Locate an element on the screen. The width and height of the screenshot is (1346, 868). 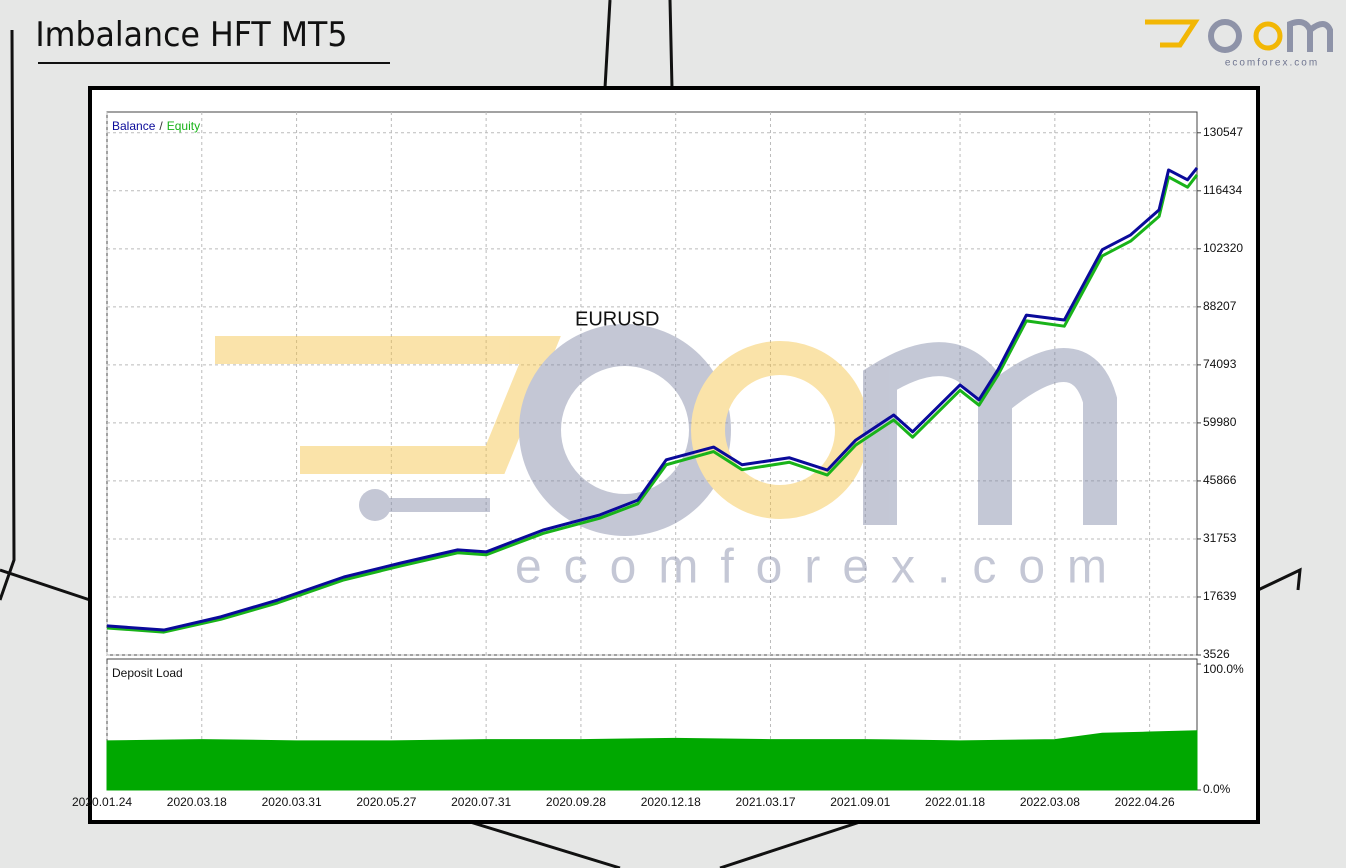
y-tick-label: 0.0% is located at coordinates (1217, 789).